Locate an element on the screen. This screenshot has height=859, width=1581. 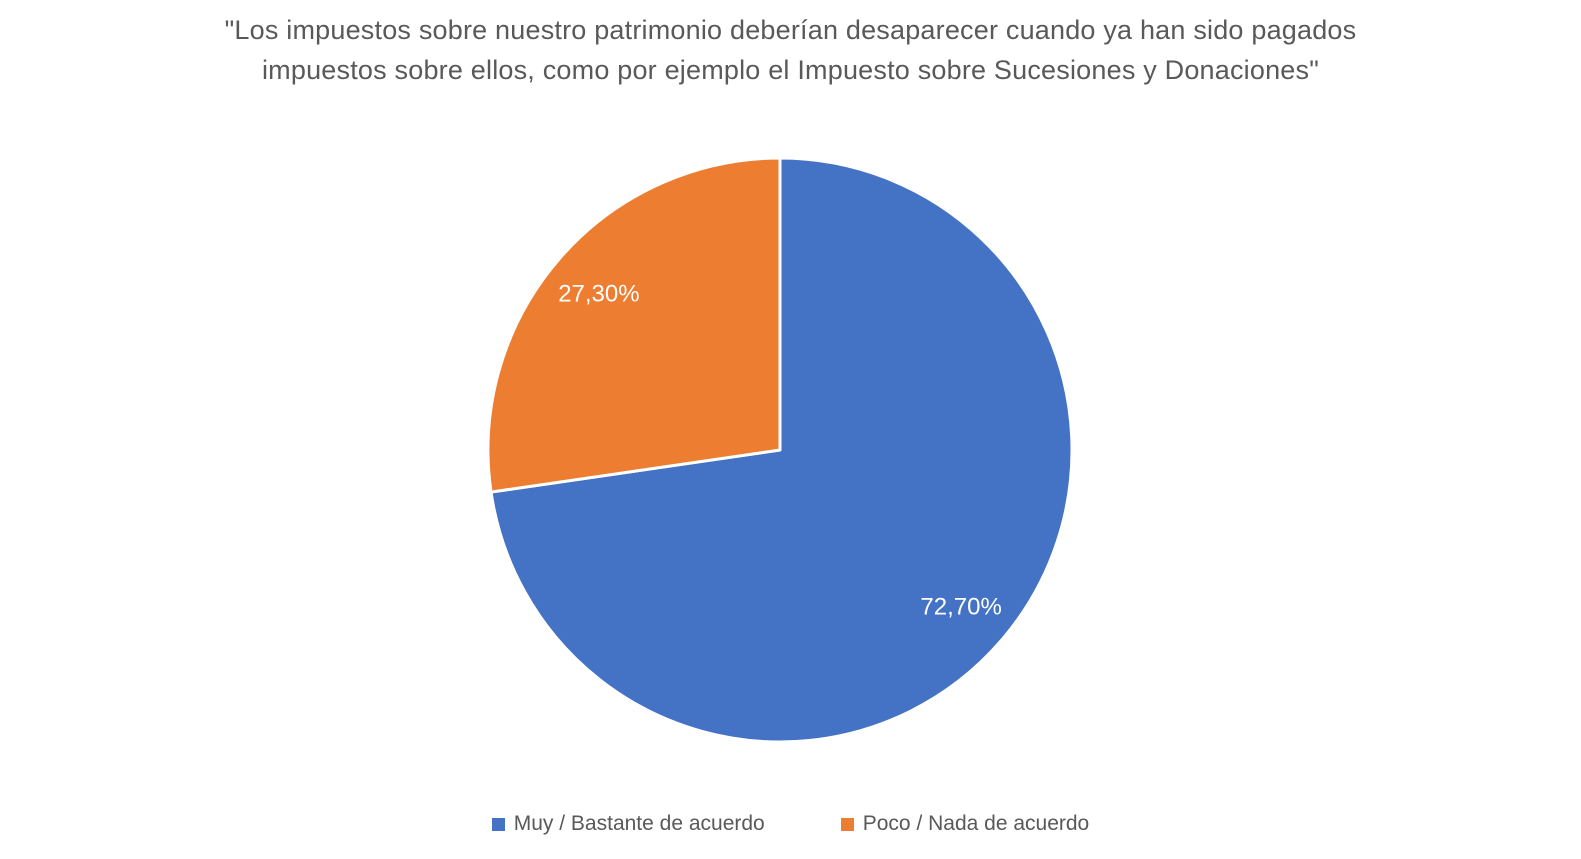
pie-slice-label-0: 72,70% is located at coordinates (960, 607).